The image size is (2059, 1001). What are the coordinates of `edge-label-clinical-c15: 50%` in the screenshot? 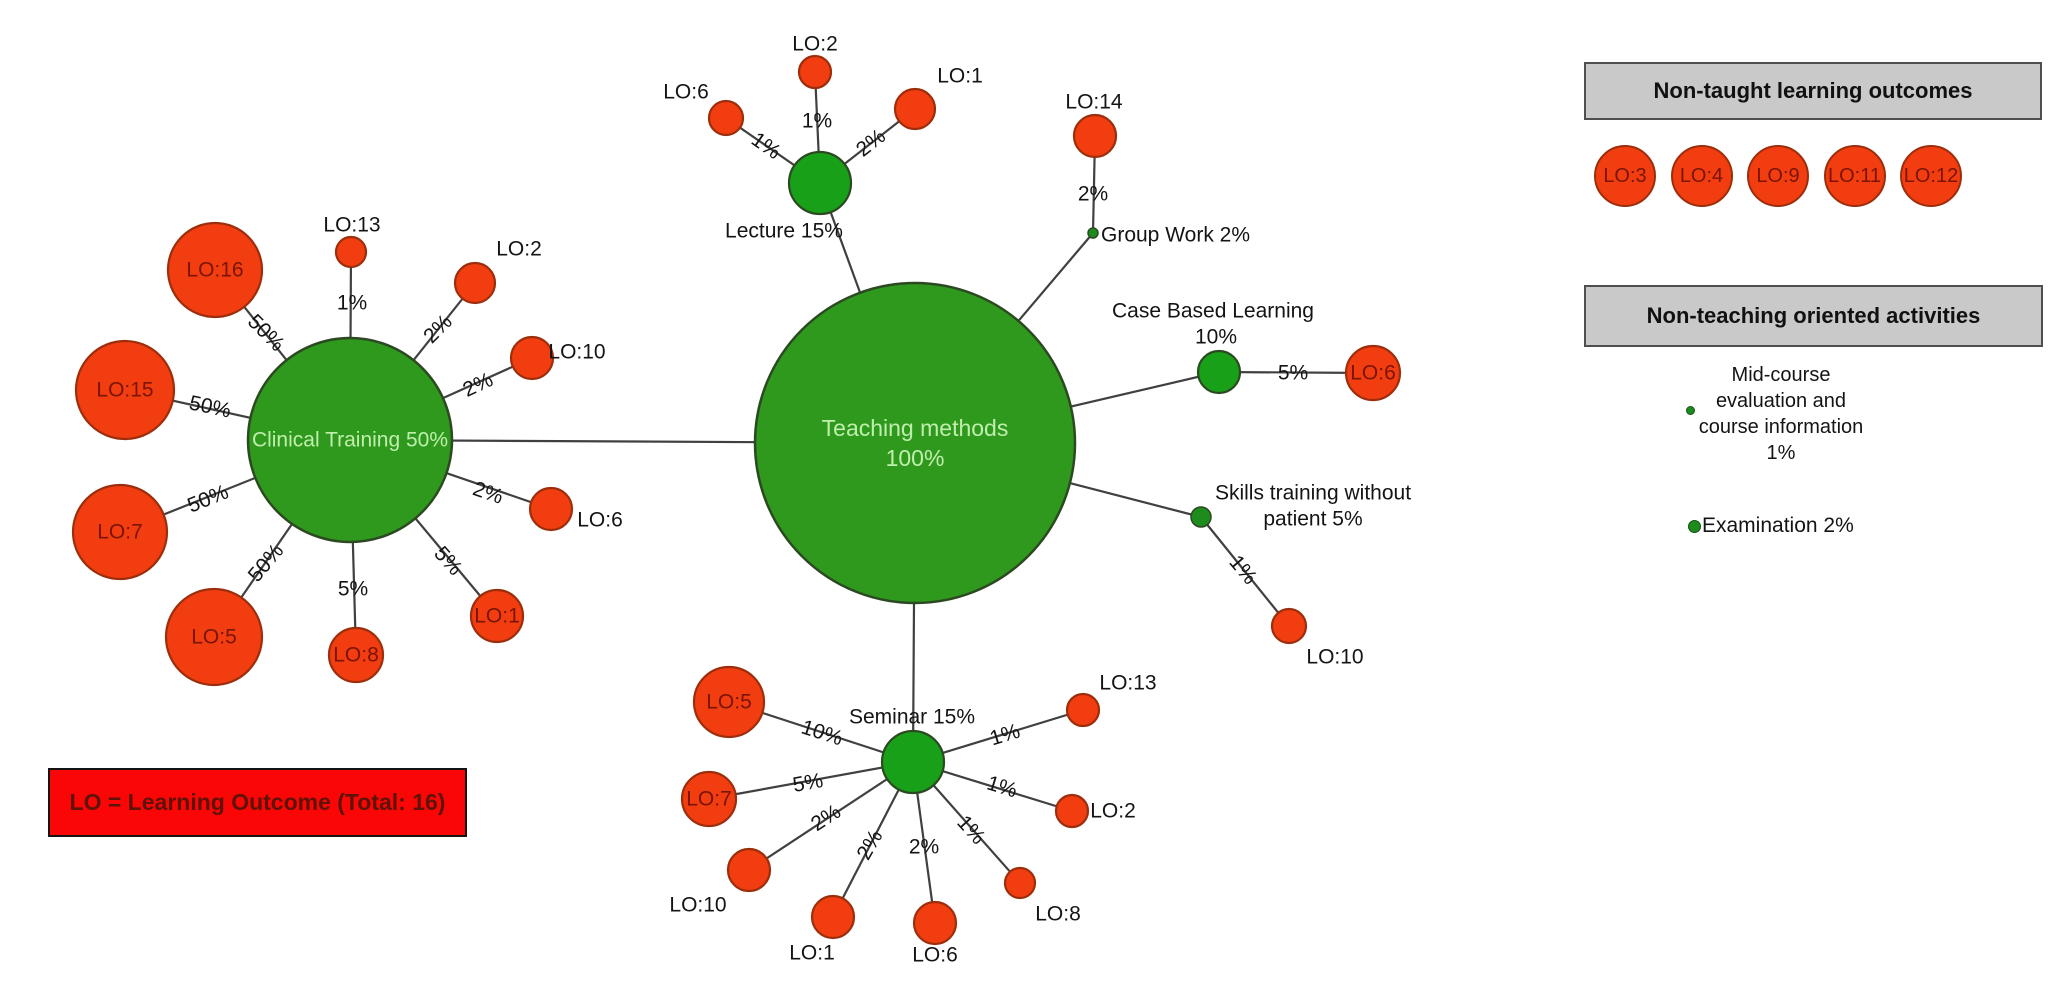 It's located at (210, 406).